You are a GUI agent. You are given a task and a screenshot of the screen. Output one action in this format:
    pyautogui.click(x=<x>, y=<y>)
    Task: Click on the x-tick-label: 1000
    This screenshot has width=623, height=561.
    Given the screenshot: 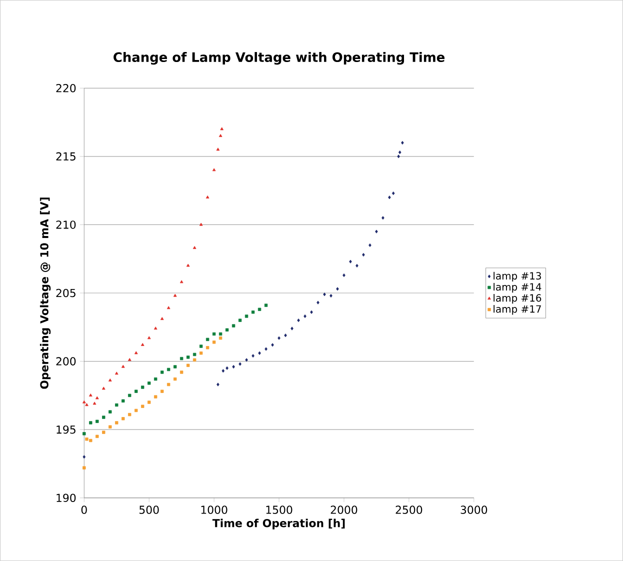 What is the action you would take?
    pyautogui.click(x=214, y=510)
    